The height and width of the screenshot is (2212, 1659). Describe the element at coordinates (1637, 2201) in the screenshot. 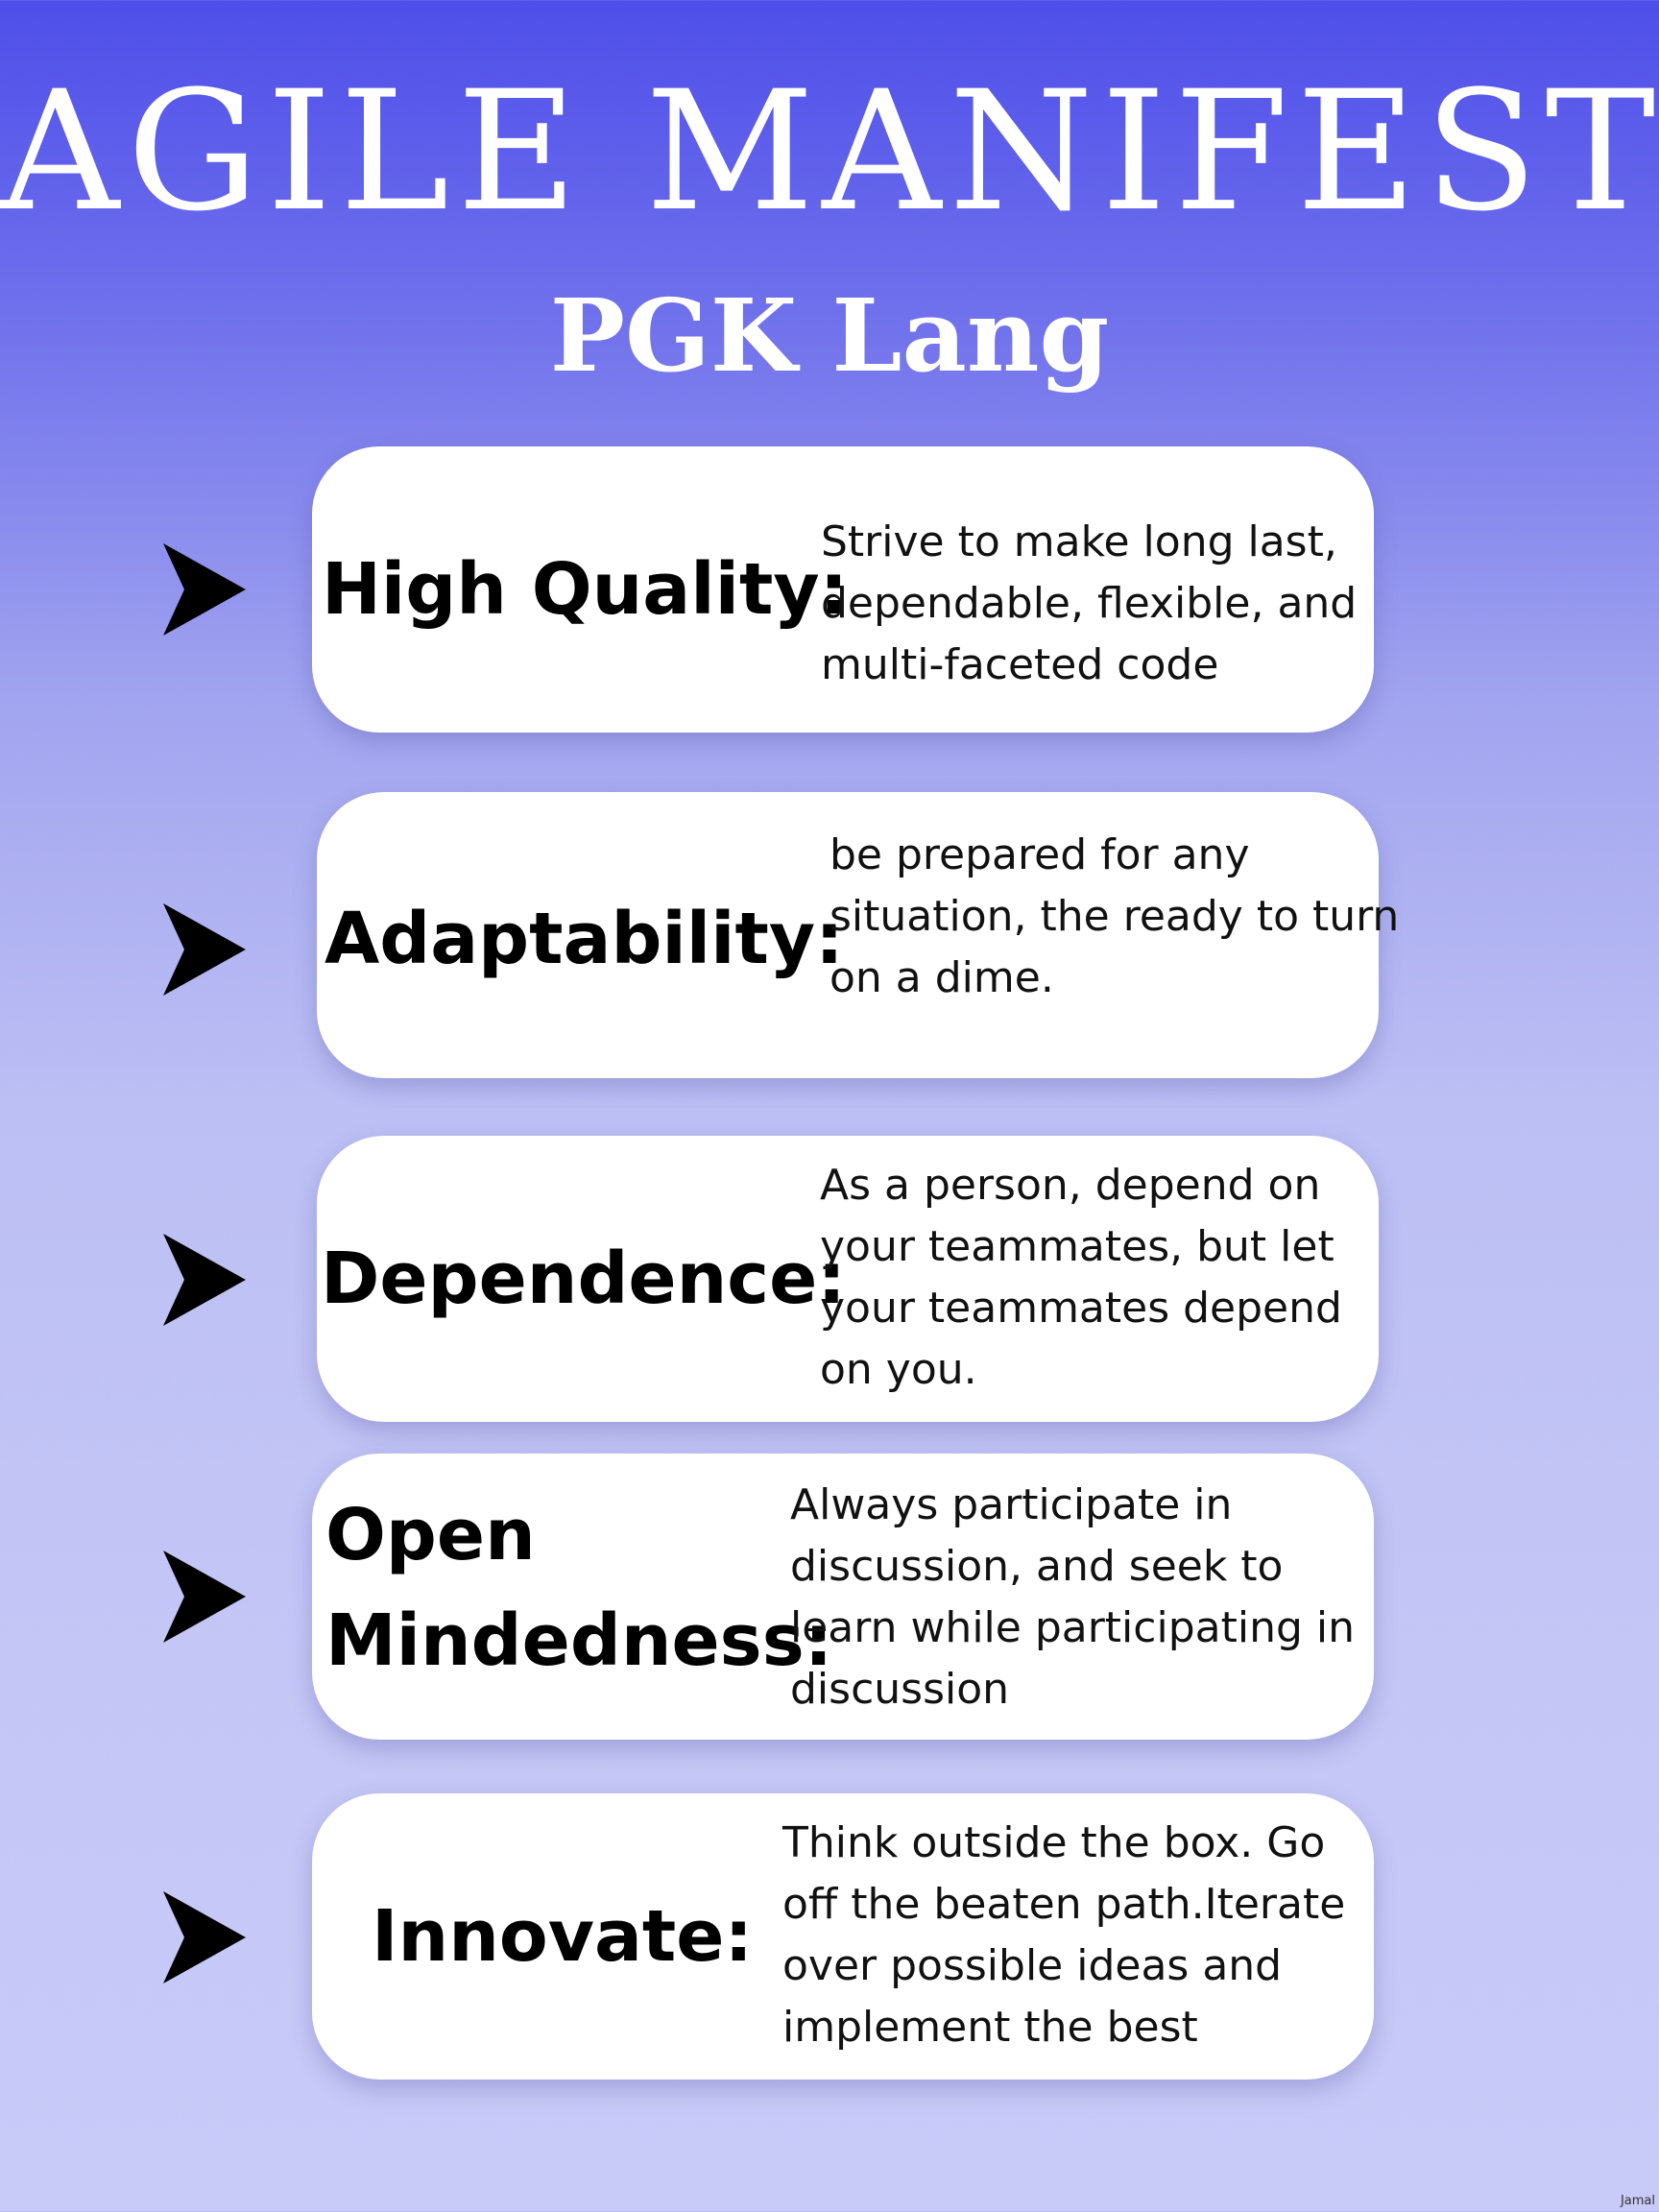

I see `credit-text: Jamal` at that location.